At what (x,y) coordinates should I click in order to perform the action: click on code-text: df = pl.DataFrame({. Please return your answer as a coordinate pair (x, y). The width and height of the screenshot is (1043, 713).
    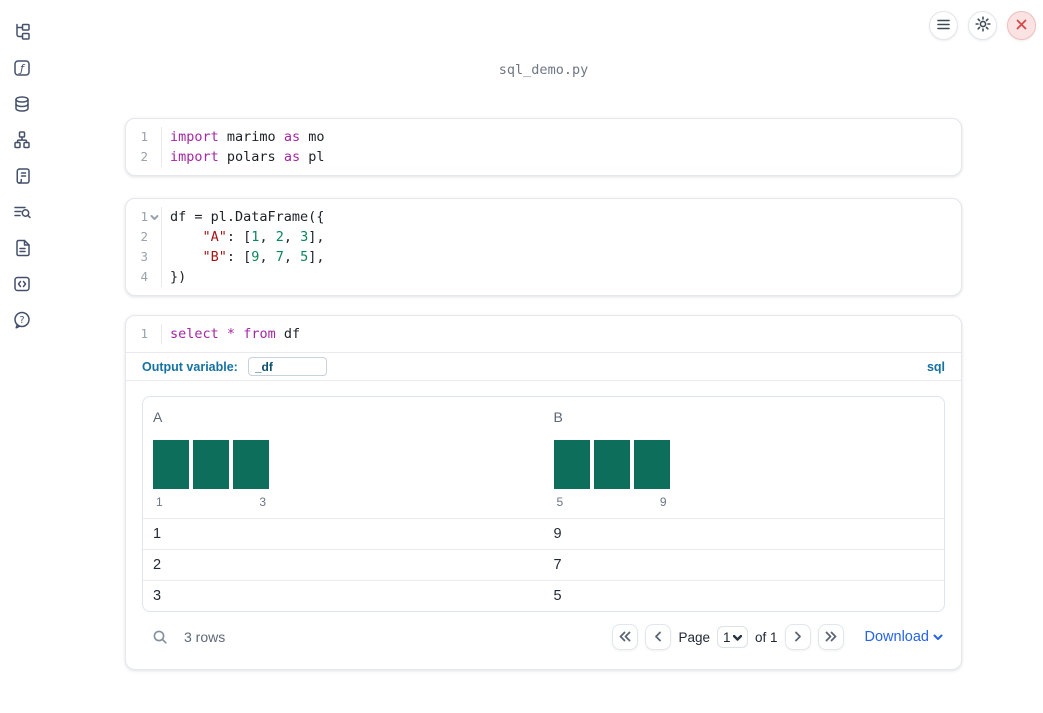
    Looking at the image, I should click on (561, 217).